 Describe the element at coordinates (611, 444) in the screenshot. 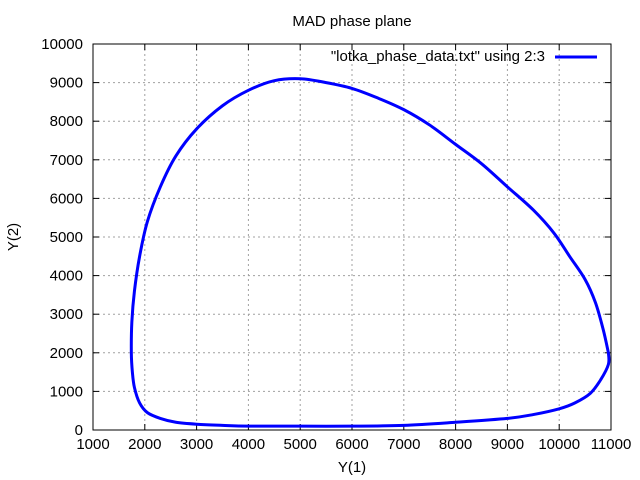

I see `x-tick-label: 11000` at that location.